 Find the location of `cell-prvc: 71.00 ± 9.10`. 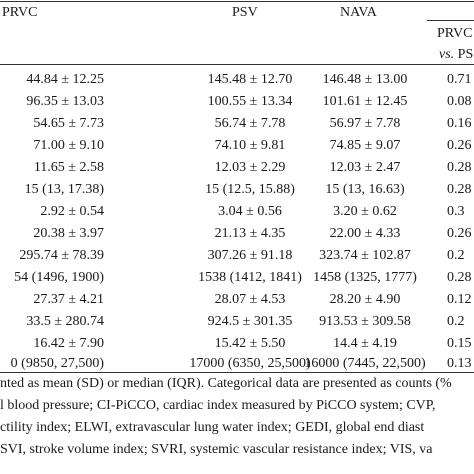

cell-prvc: 71.00 ± 9.10 is located at coordinates (68, 145).